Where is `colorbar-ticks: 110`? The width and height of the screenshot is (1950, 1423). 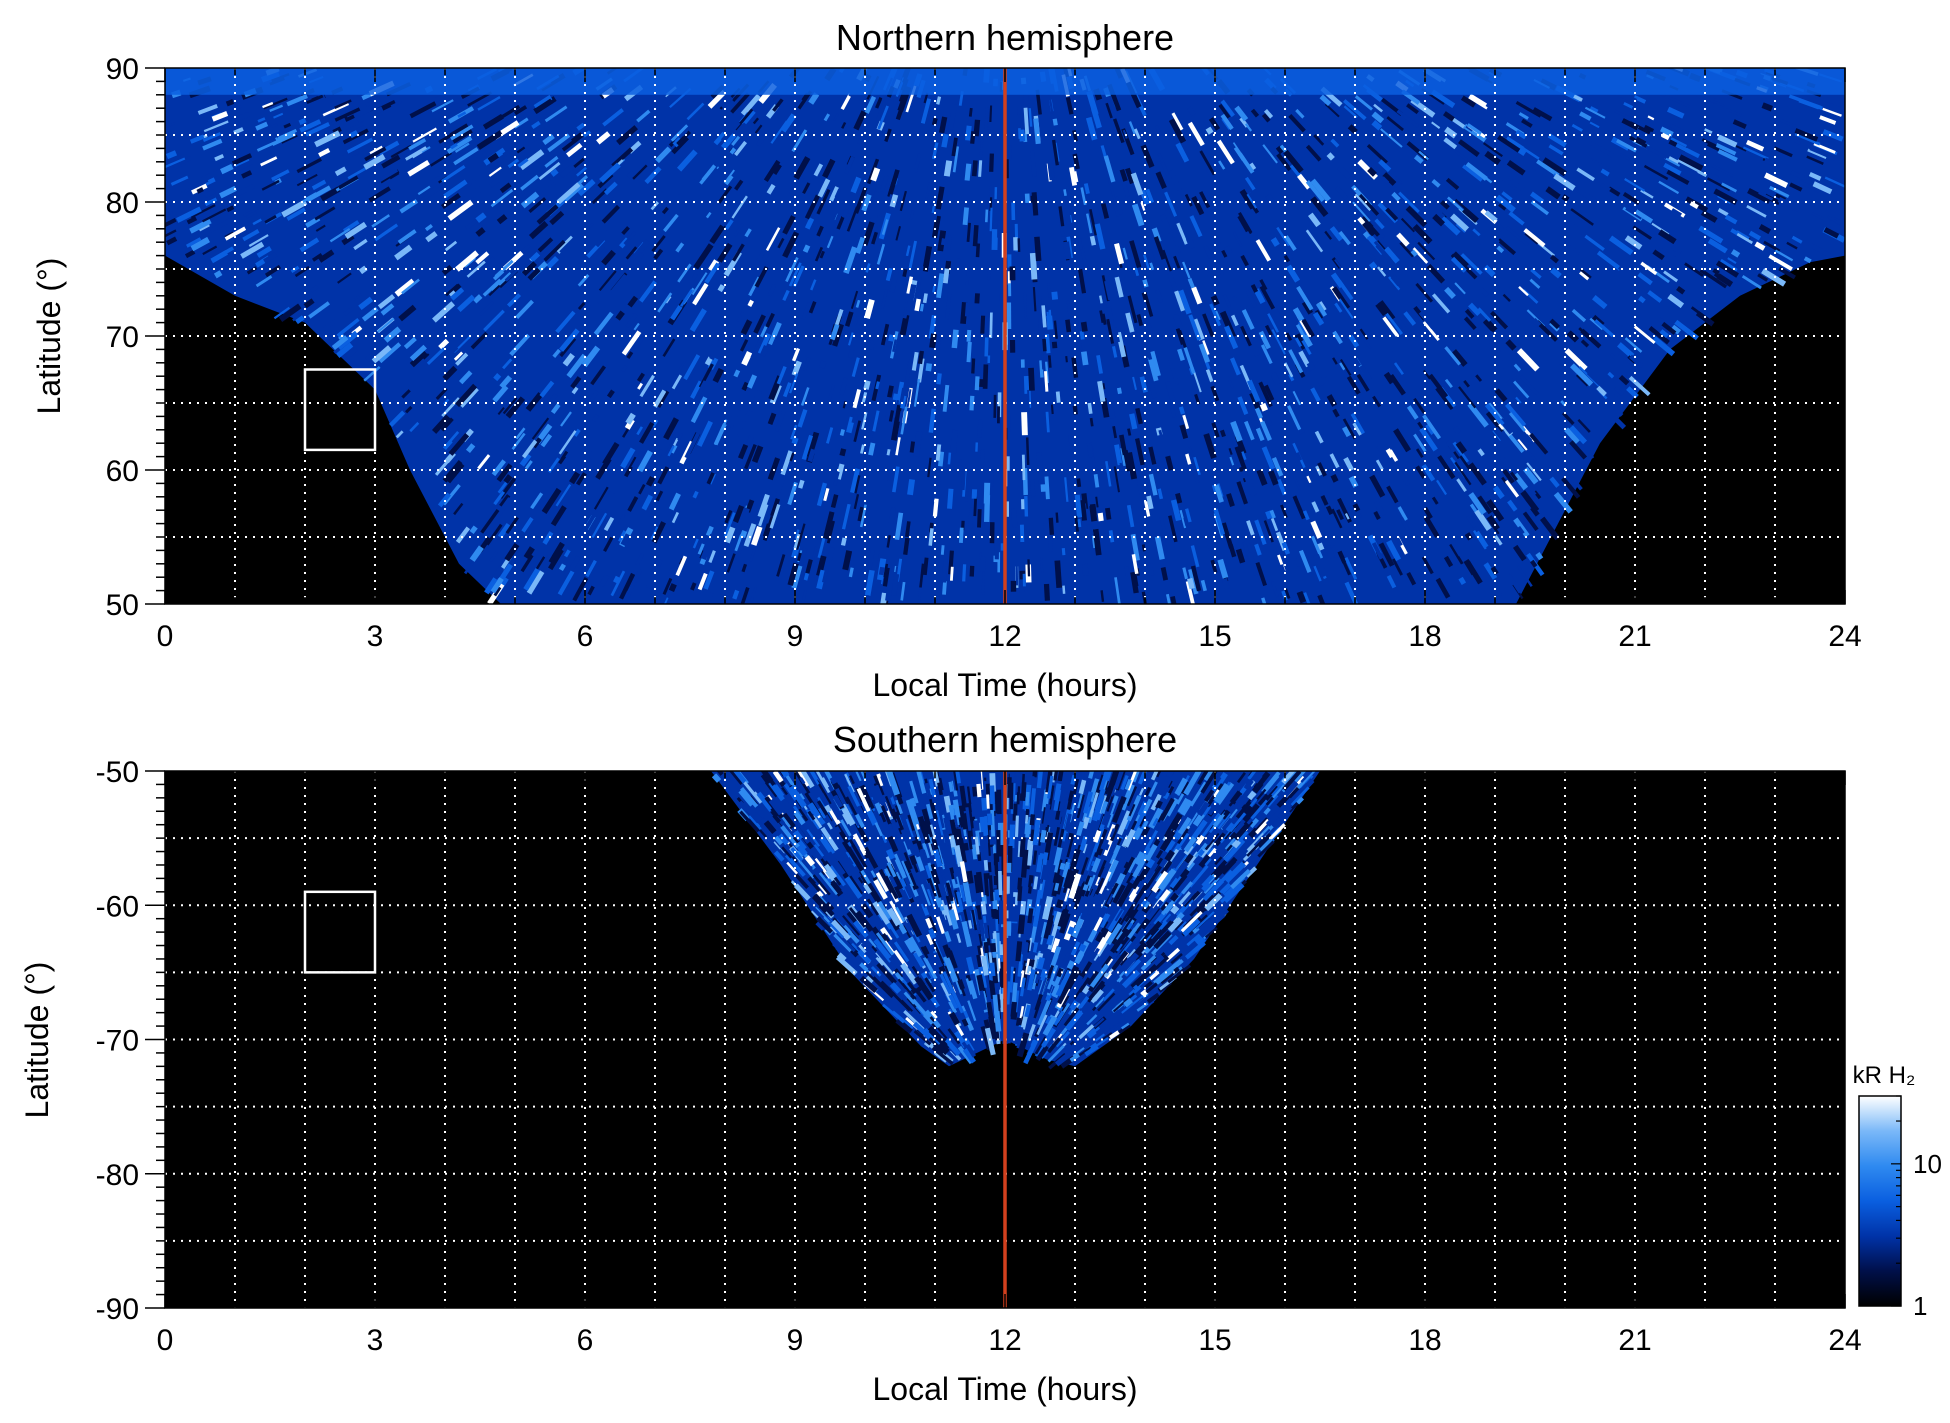
colorbar-ticks: 110 is located at coordinates (1916, 1208).